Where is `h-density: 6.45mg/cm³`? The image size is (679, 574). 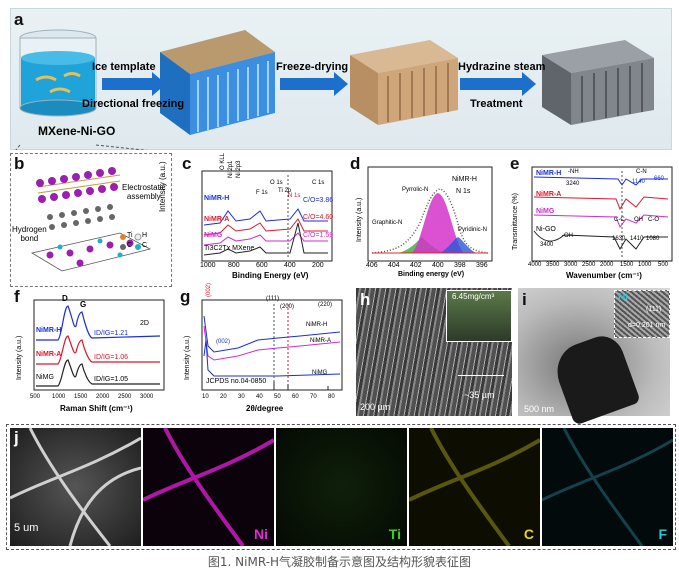
h-density: 6.45mg/cm³ is located at coordinates (473, 296).